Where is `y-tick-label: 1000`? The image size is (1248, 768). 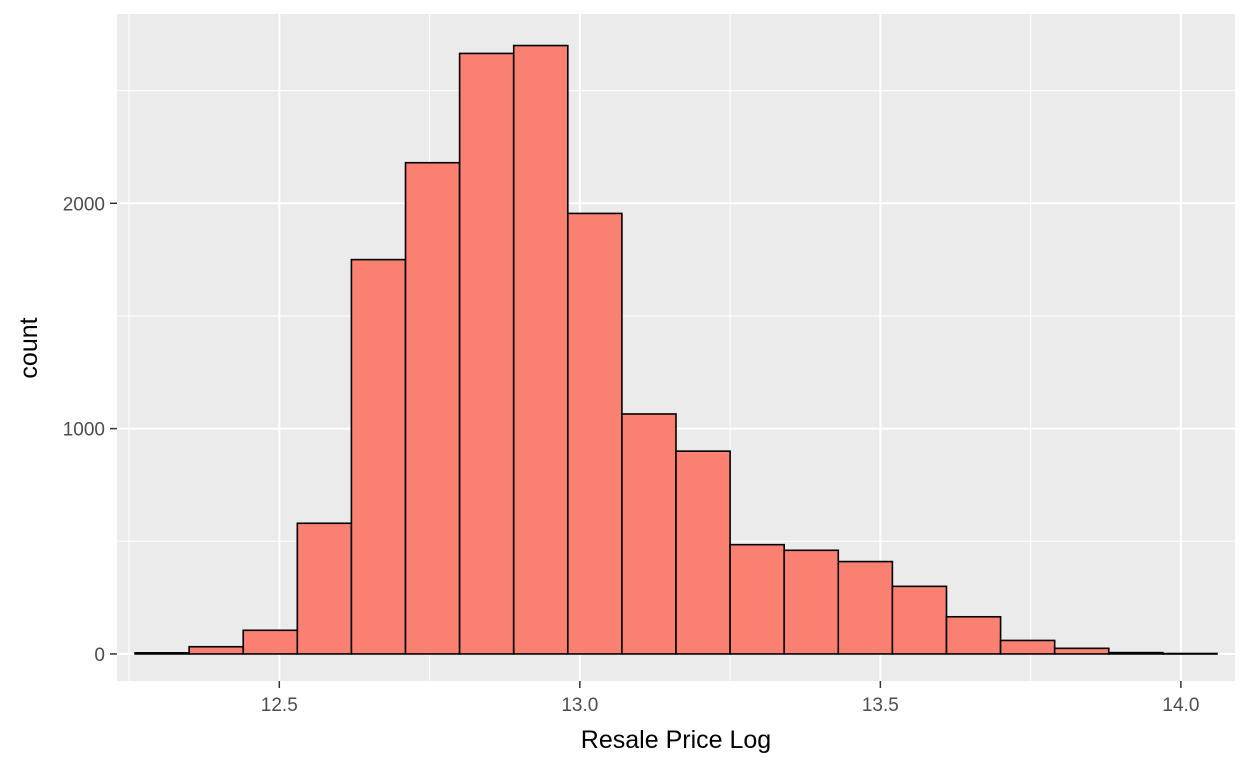
y-tick-label: 1000 is located at coordinates (84, 430).